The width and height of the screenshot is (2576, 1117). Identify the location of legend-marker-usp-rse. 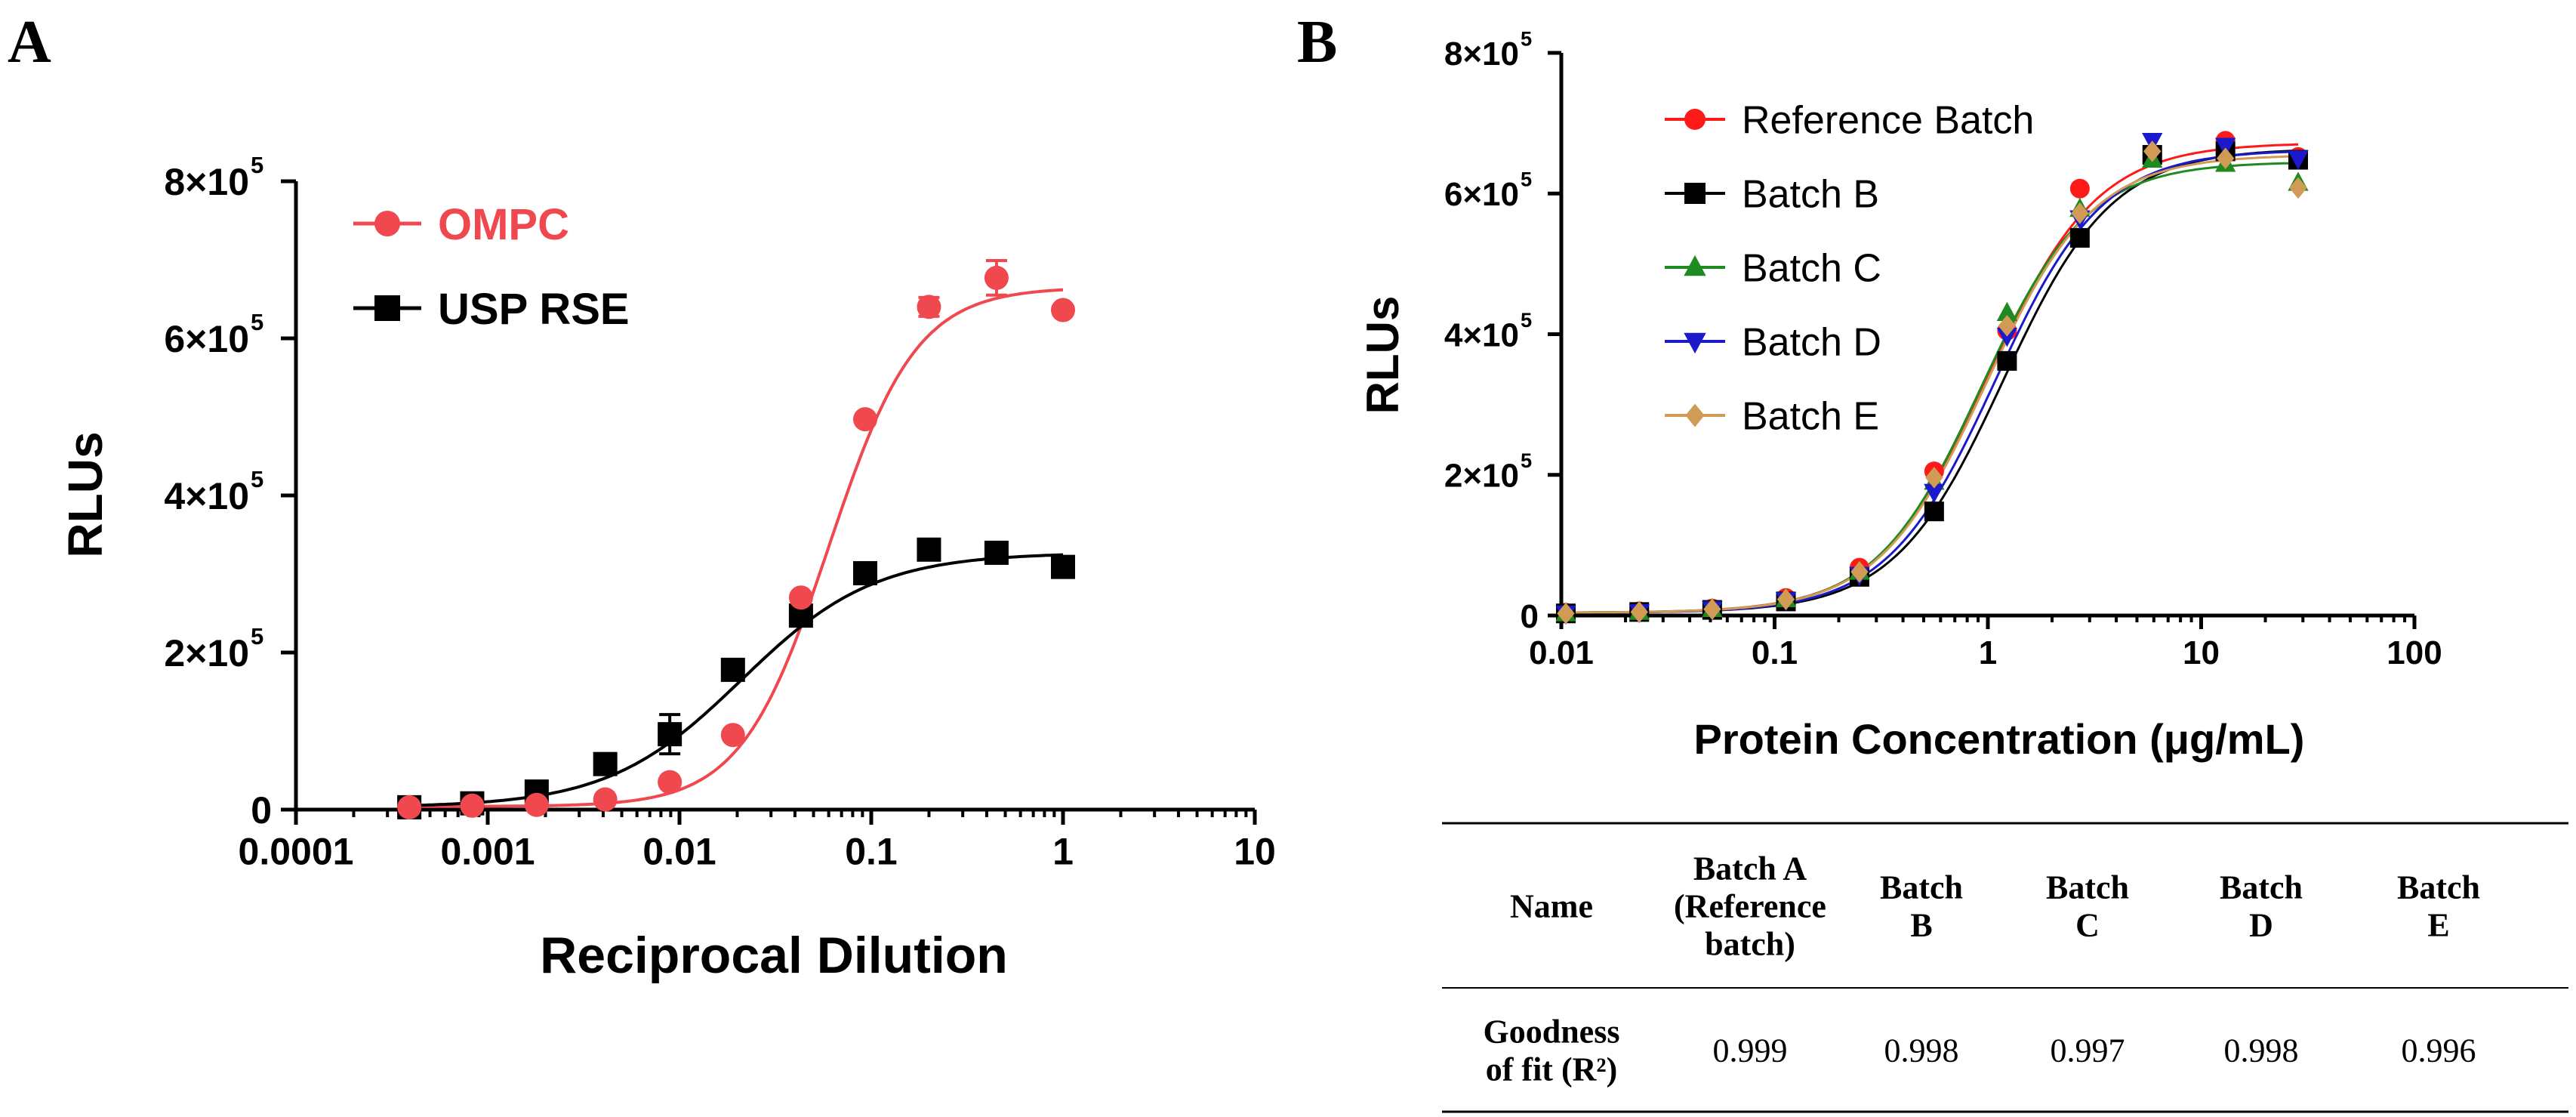
(387, 308).